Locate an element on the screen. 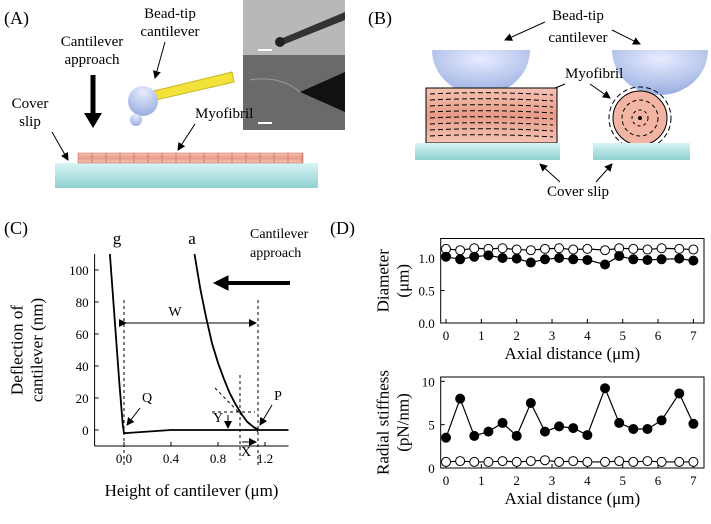 The width and height of the screenshot is (711, 524). y-axis-label: Radial stiffness is located at coordinates (383, 422).